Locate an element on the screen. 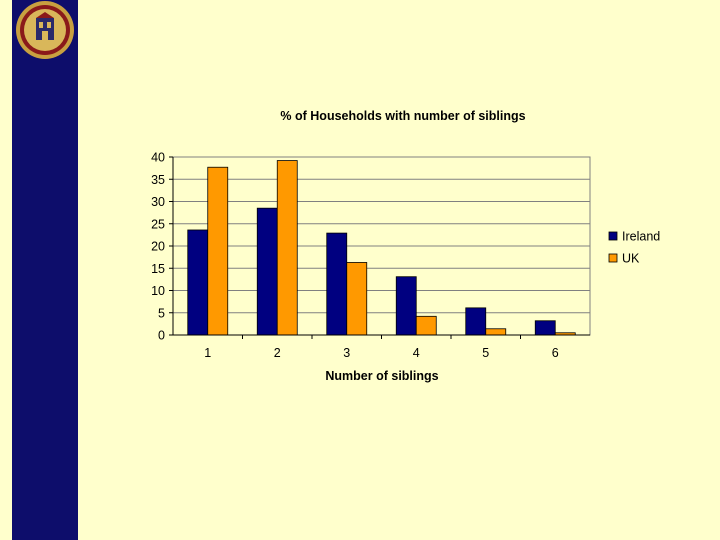 The width and height of the screenshot is (720, 540). y-tick-label: 5 is located at coordinates (161, 313).